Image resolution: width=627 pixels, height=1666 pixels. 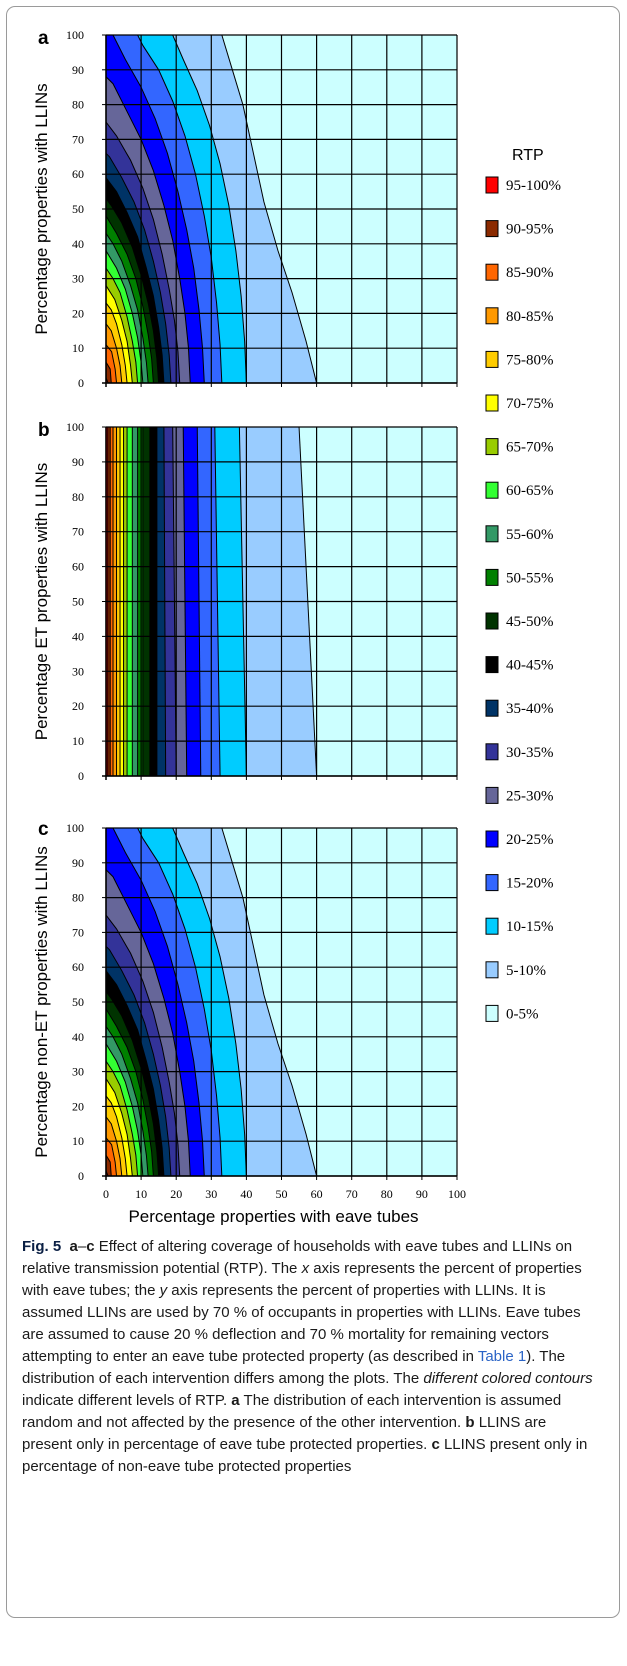 I want to click on y-tick-label: 80, so click(x=78, y=105).